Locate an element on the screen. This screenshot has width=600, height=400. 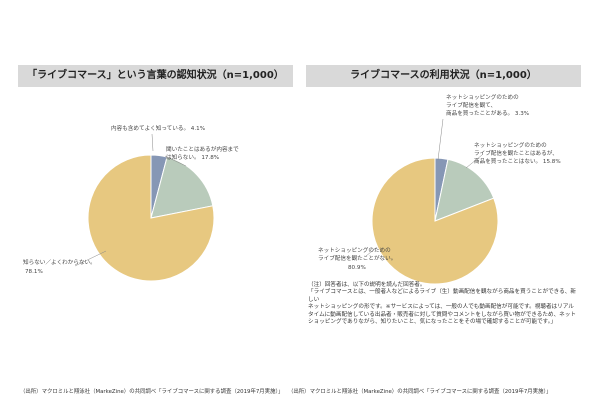
slice-label-0-1: 聞いたことはあるが内容までは知らない。 17.8% is located at coordinates (202, 153).